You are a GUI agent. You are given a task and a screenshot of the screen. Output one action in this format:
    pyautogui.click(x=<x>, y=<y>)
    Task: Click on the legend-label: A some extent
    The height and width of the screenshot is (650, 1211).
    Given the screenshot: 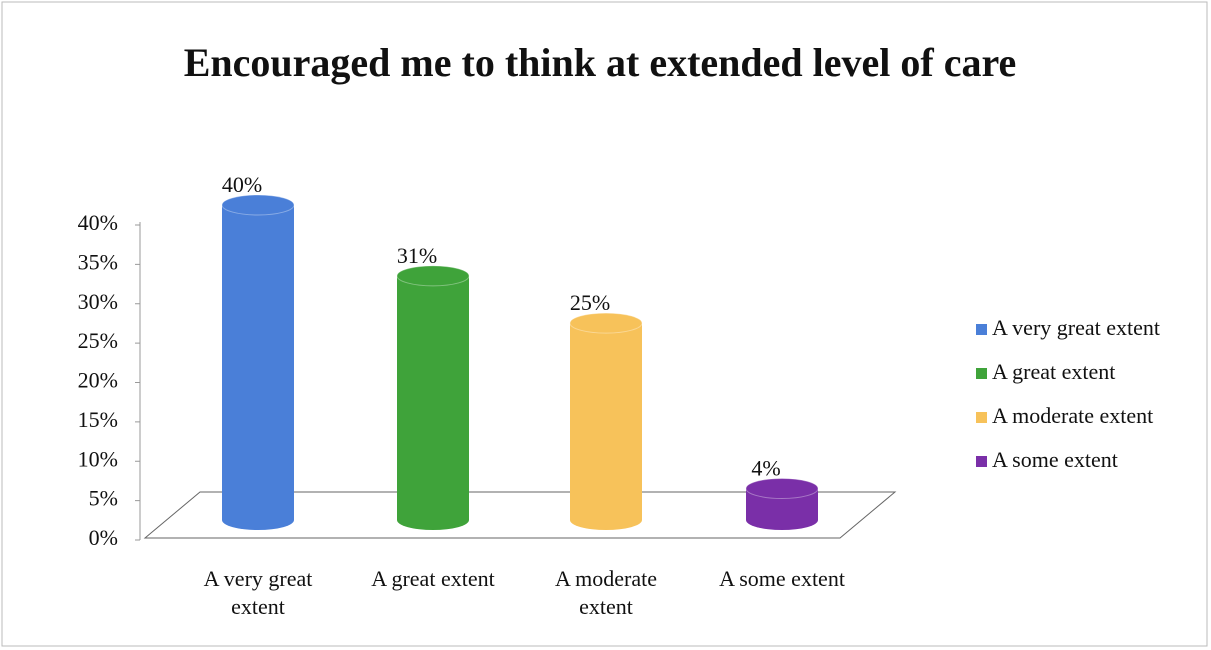 What is the action you would take?
    pyautogui.click(x=1055, y=459)
    